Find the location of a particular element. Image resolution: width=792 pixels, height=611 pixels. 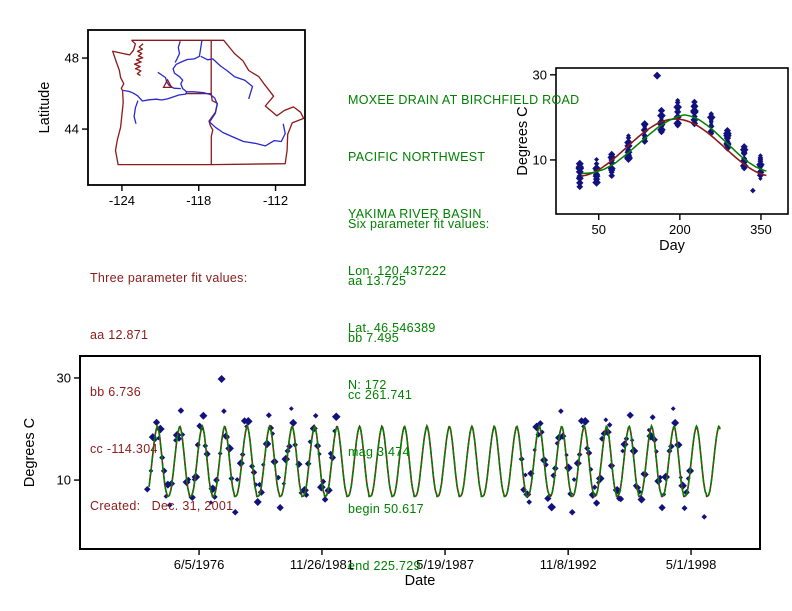

x-tick-label: -112 is located at coordinates (275, 200).